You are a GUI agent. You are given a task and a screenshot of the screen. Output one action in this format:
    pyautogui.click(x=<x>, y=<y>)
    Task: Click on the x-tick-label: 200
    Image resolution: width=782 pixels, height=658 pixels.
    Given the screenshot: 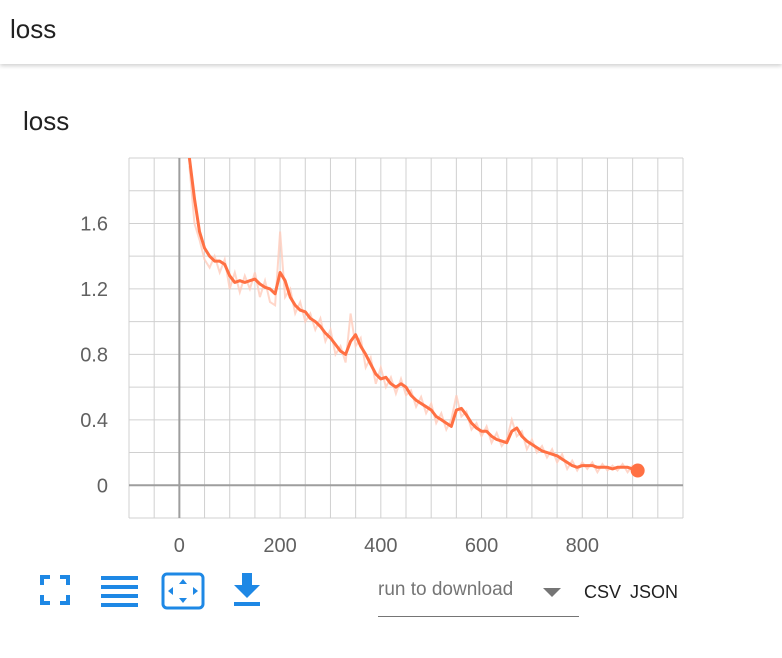 What is the action you would take?
    pyautogui.click(x=279, y=546)
    